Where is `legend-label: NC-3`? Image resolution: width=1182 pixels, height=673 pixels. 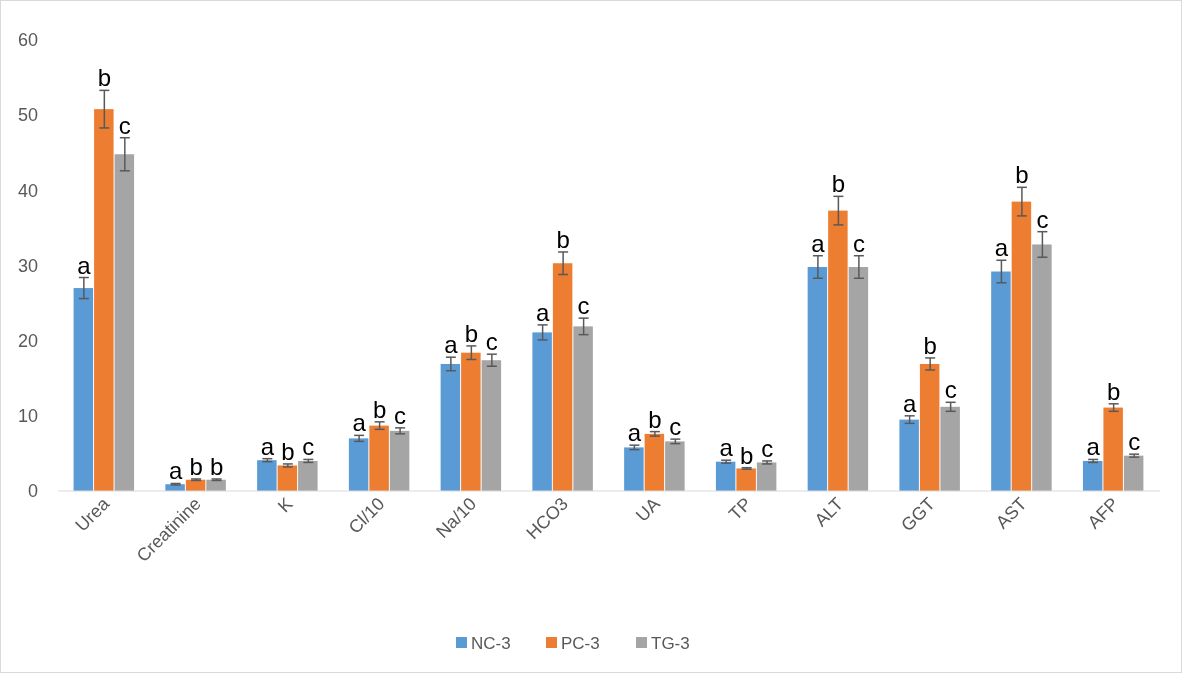
legend-label: NC-3 is located at coordinates (491, 643).